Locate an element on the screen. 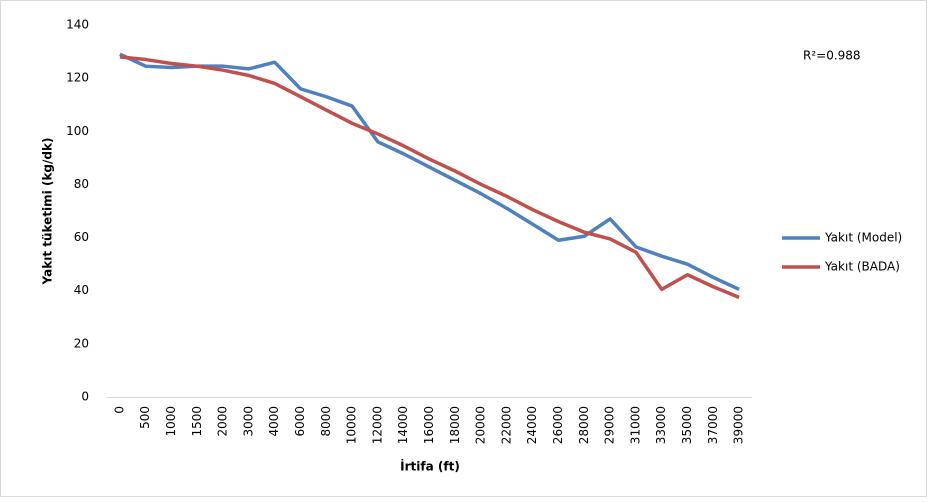 This screenshot has height=502, width=928. x-tick-label: 12000 is located at coordinates (377, 425).